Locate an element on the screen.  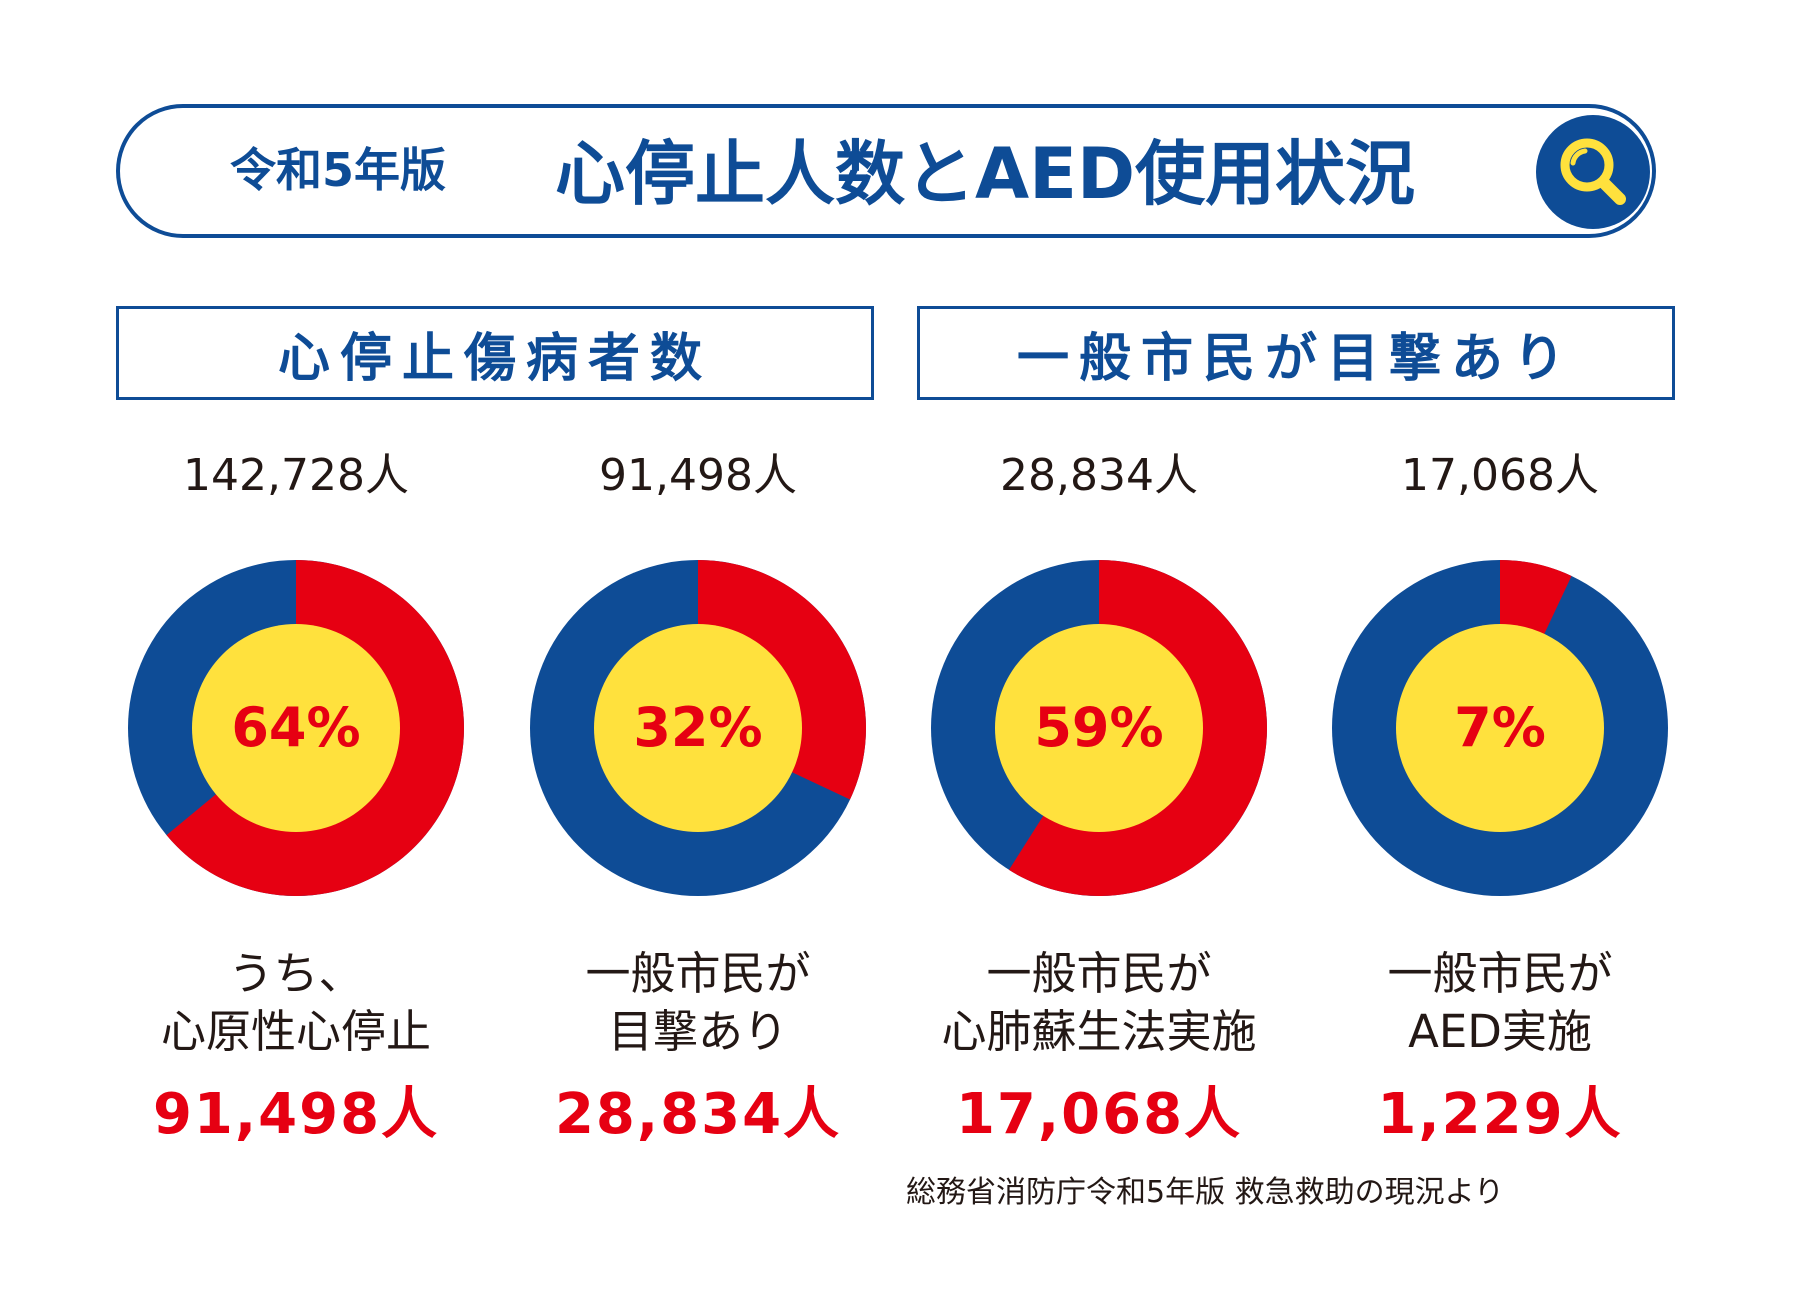
chart-3-donut: 59% is located at coordinates (1099, 728).